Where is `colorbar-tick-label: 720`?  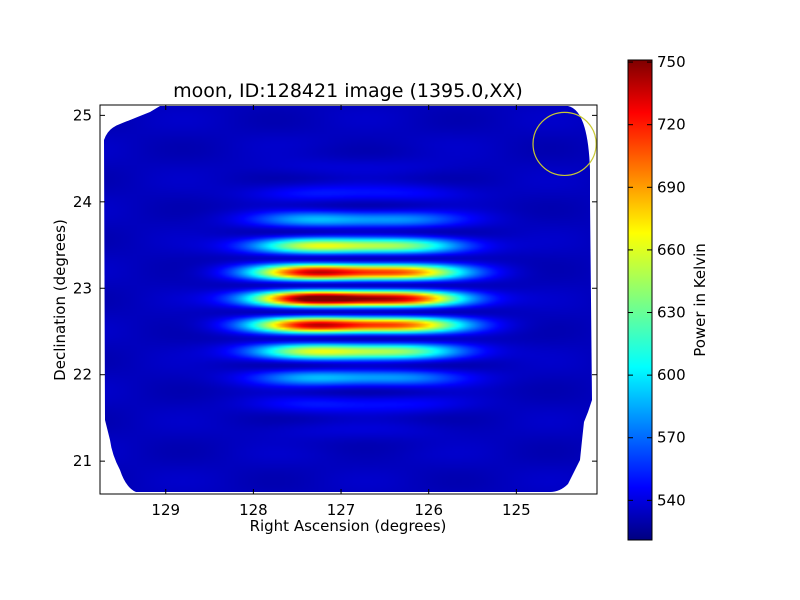 colorbar-tick-label: 720 is located at coordinates (671, 125).